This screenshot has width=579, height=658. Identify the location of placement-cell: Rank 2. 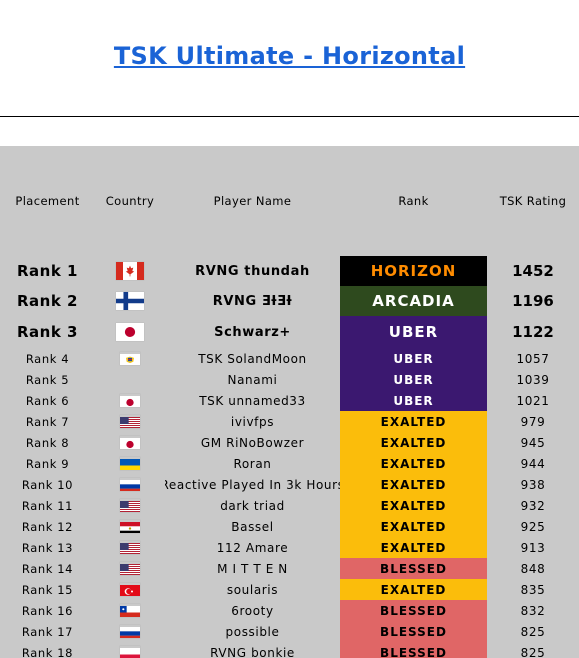
(47, 301).